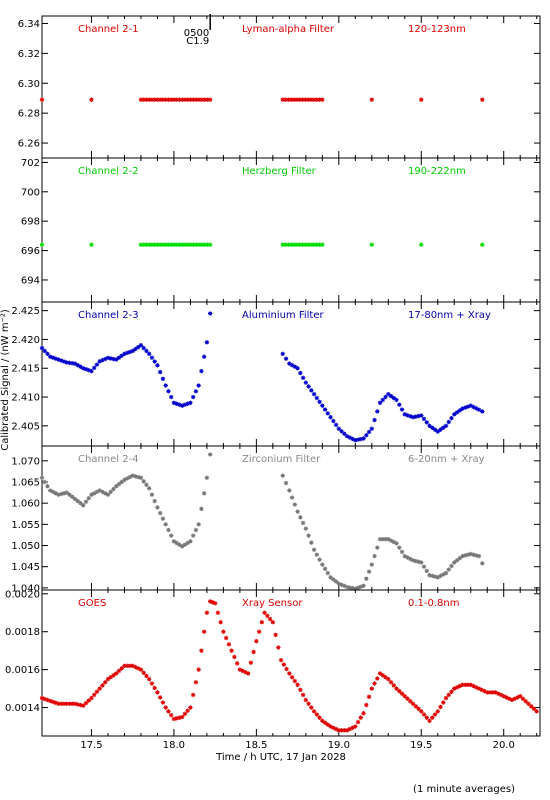 The width and height of the screenshot is (550, 800). Describe the element at coordinates (22, 670) in the screenshot. I see `y-tick-label: 0.0016` at that location.